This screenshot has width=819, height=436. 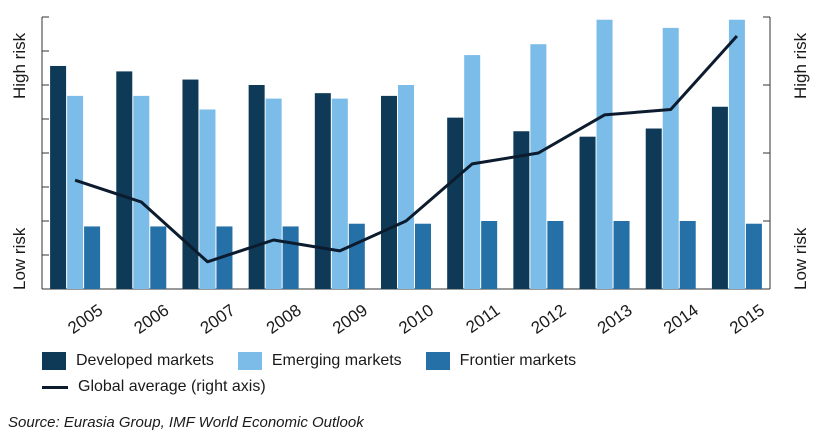 I want to click on legend-item-global: Global average (right axis), so click(x=154, y=387).